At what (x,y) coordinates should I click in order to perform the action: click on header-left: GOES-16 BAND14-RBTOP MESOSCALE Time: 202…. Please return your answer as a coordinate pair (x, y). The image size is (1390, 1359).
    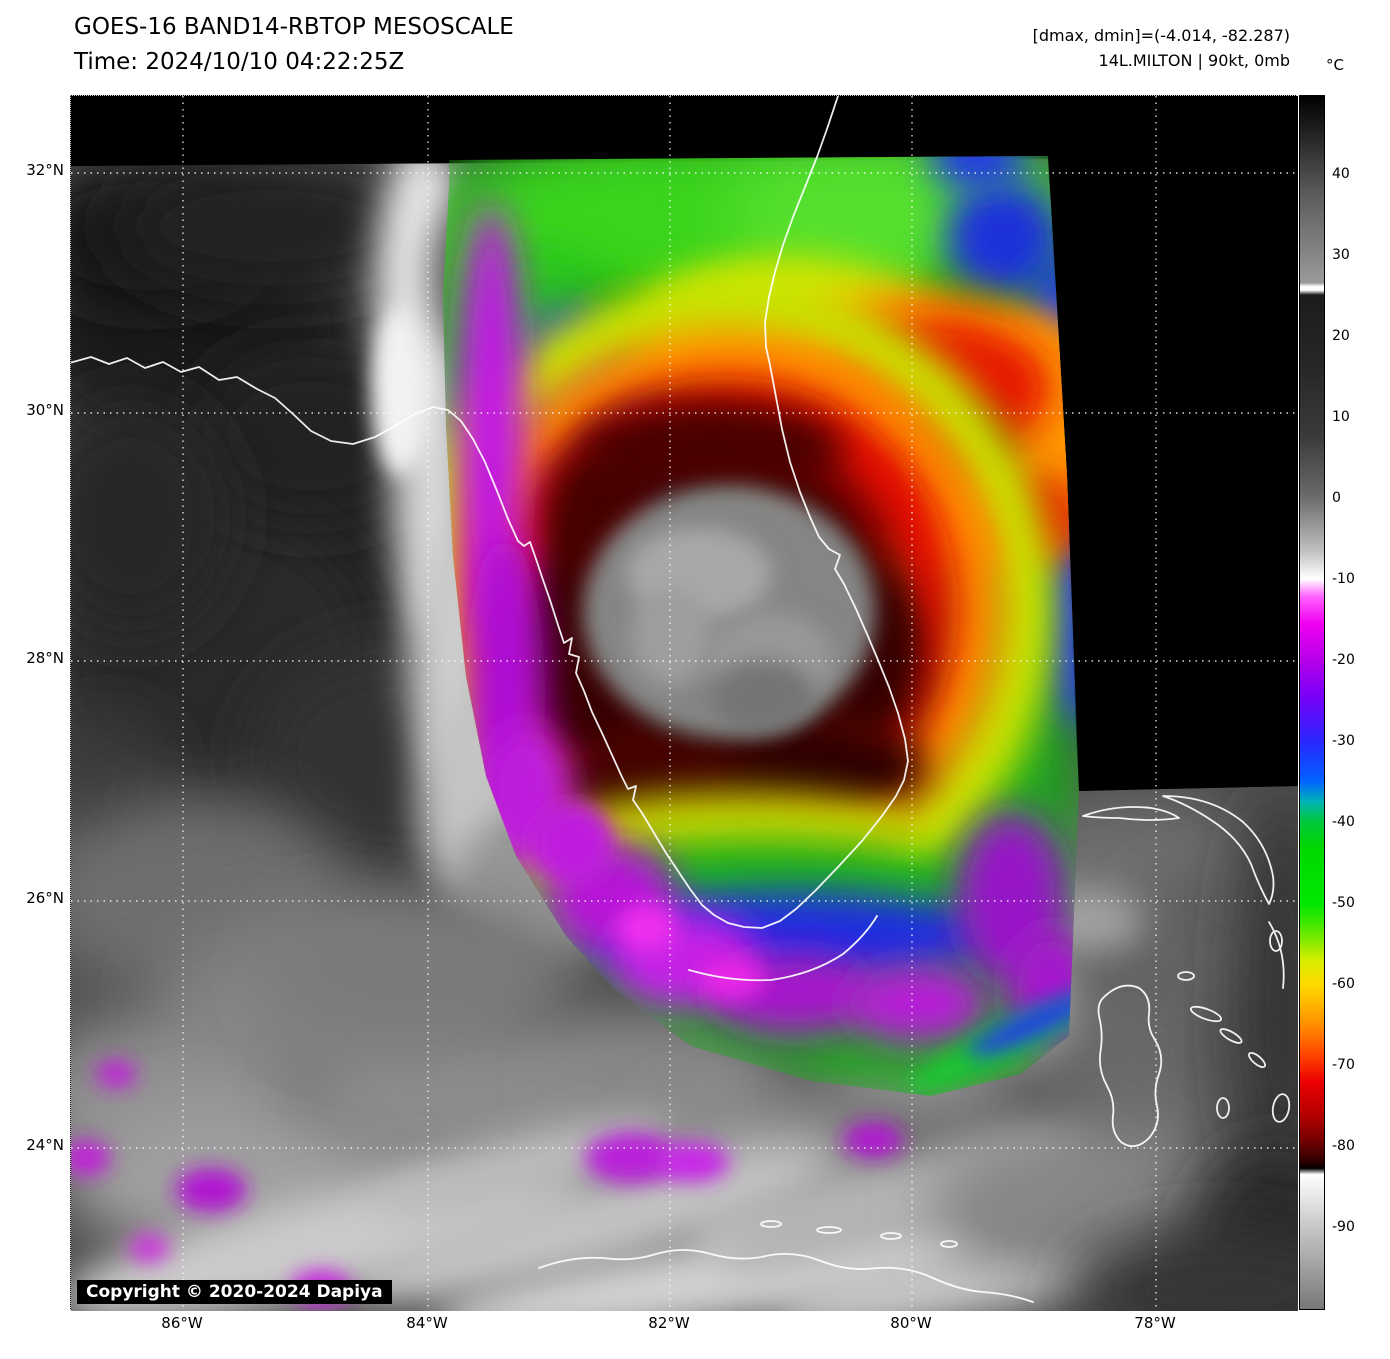
    Looking at the image, I should click on (294, 44).